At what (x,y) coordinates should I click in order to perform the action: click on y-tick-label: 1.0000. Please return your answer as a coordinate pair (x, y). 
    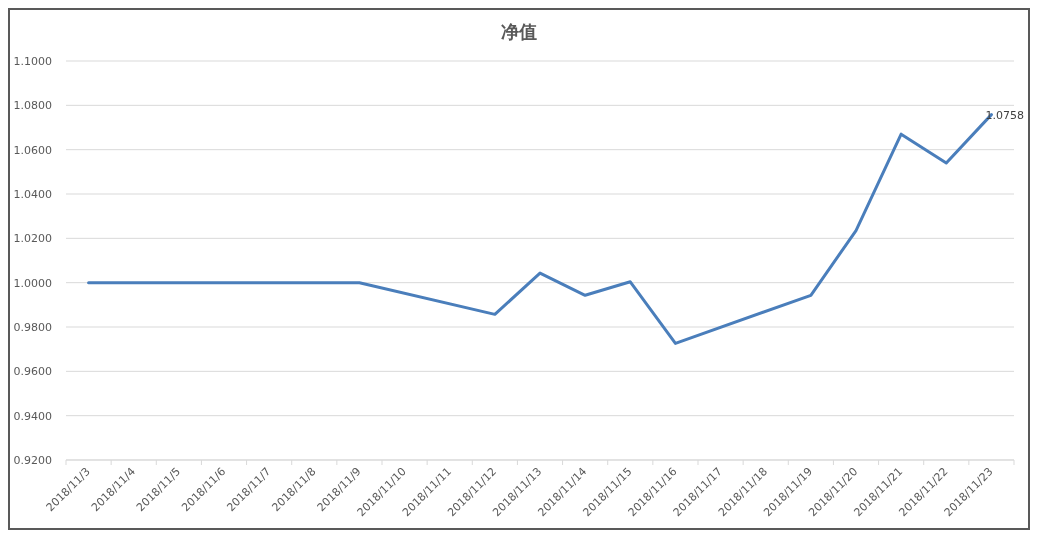
    Looking at the image, I should click on (32, 283).